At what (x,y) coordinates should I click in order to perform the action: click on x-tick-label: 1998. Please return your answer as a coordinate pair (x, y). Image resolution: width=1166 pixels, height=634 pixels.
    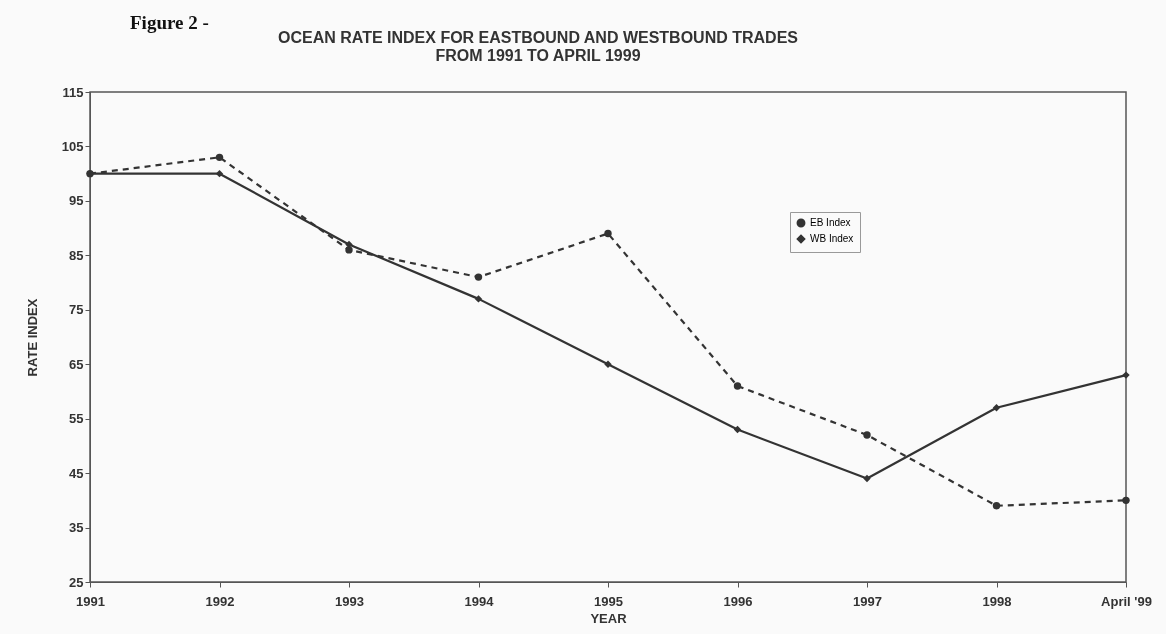
    Looking at the image, I should click on (997, 601).